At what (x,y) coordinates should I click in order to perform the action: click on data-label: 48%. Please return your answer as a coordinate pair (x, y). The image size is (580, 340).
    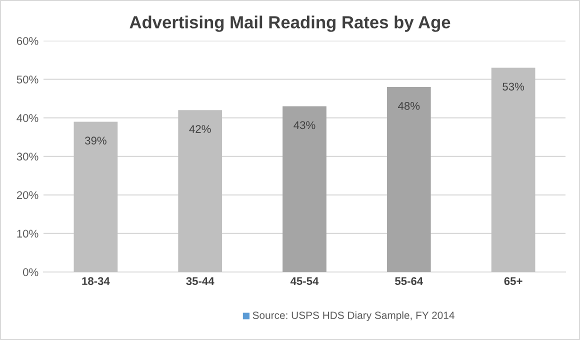
    Looking at the image, I should click on (409, 106).